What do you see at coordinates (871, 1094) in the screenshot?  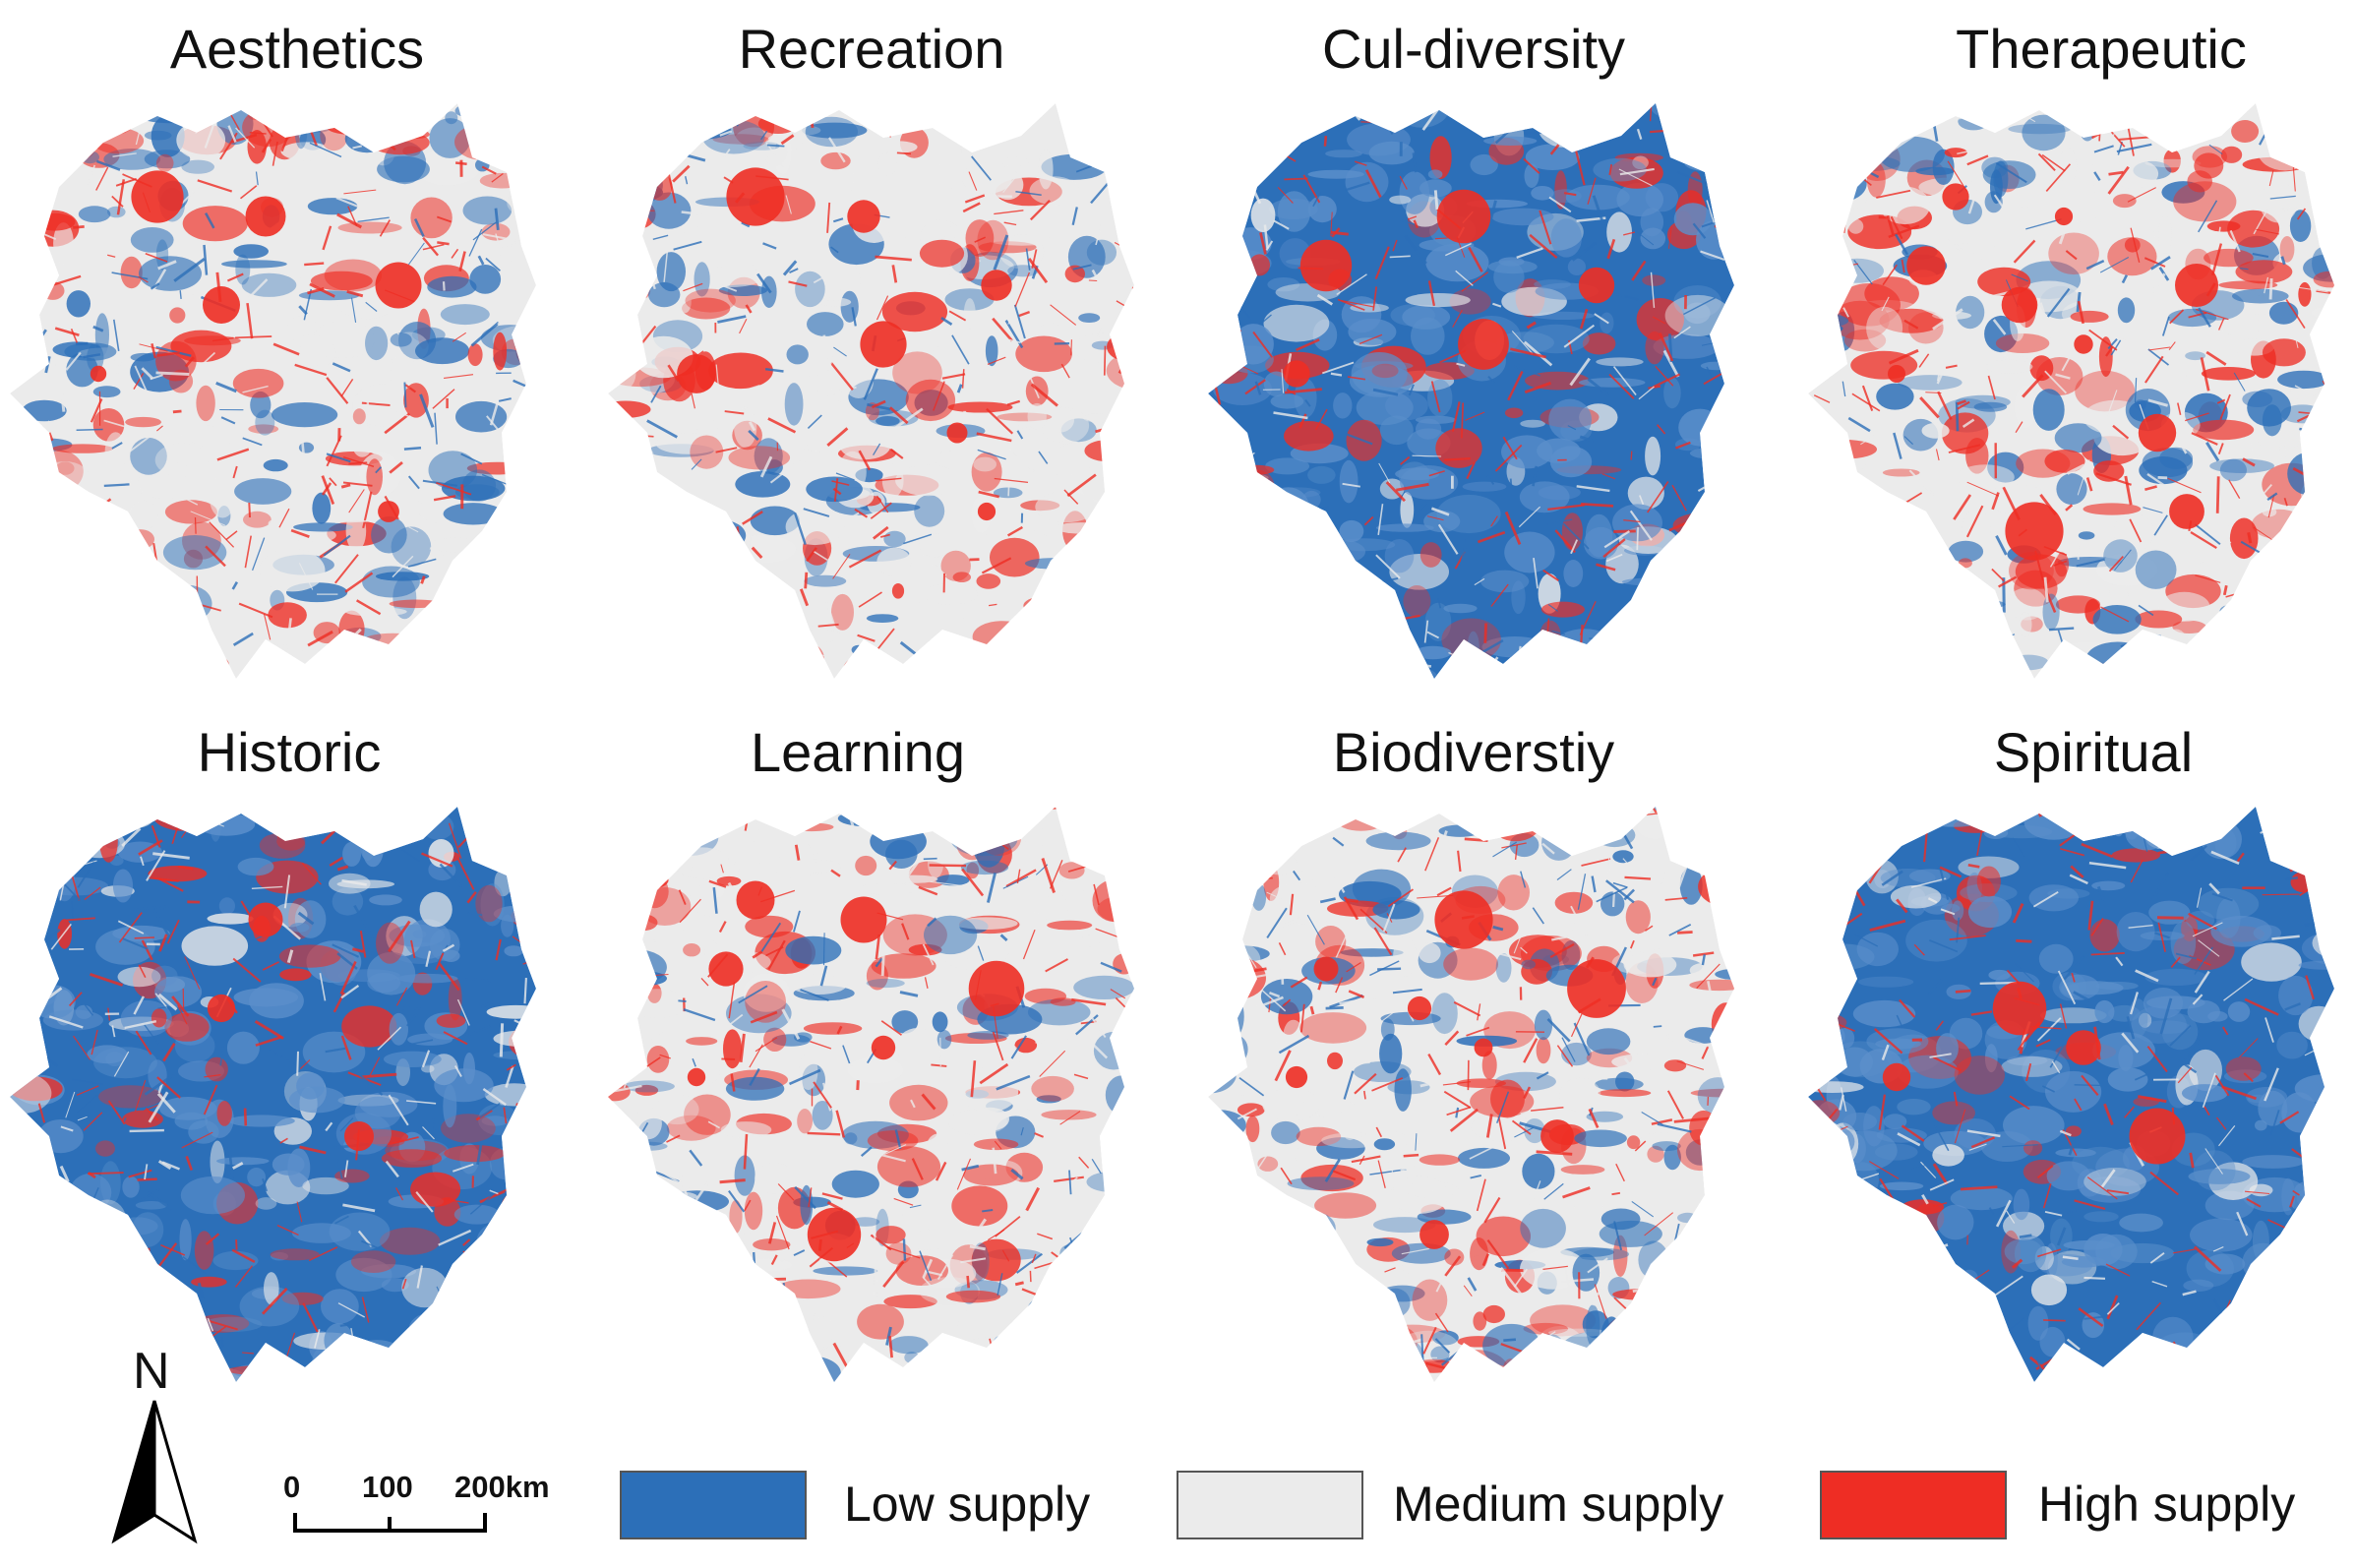 I see `map-learning` at bounding box center [871, 1094].